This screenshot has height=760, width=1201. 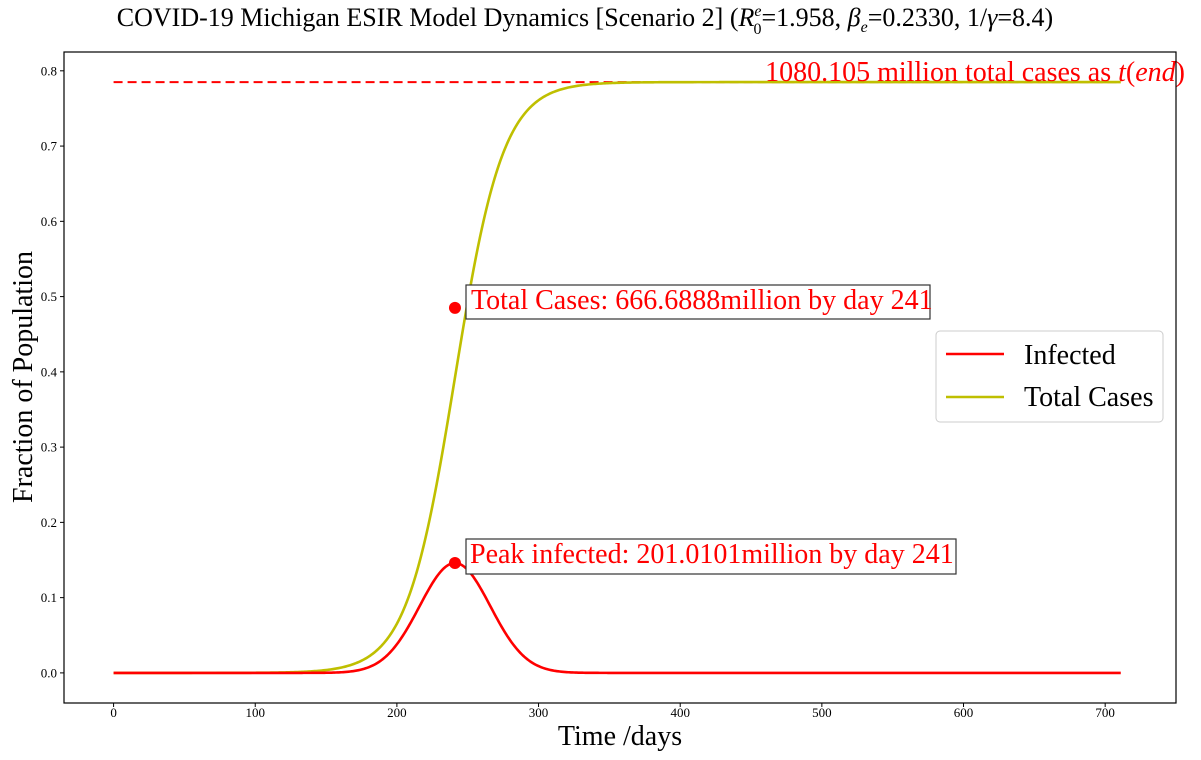 What do you see at coordinates (928, 17) in the screenshot?
I see `title-beta-value: =0.2330, 1/` at bounding box center [928, 17].